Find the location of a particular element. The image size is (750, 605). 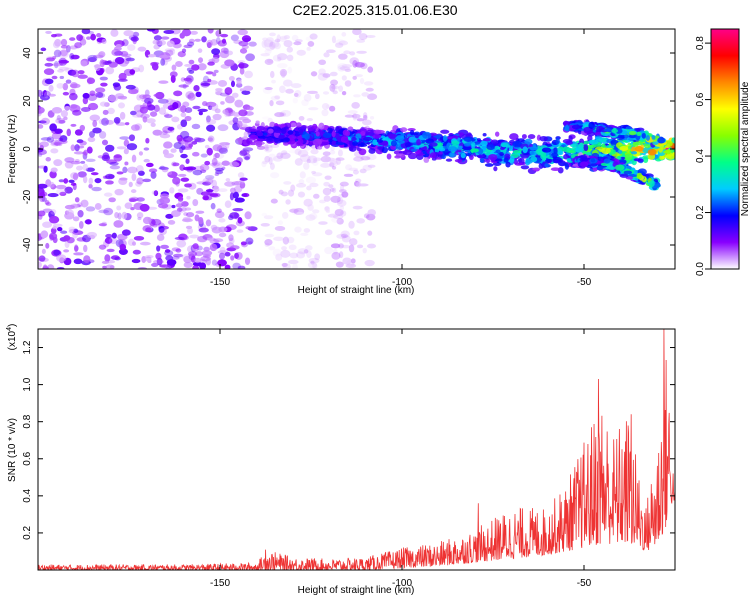

snr-x-axis-label: Height of straight line (km) is located at coordinates (356, 590).